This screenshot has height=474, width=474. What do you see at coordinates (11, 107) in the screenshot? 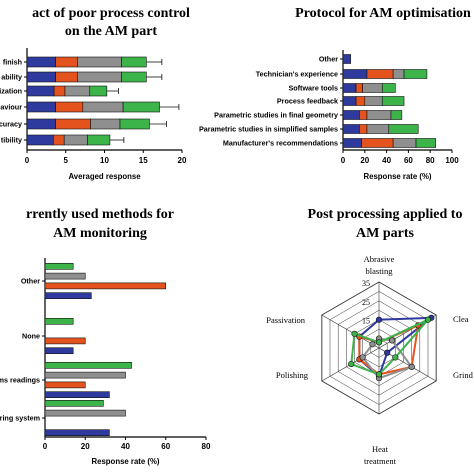
I see `category-label: aviour` at bounding box center [11, 107].